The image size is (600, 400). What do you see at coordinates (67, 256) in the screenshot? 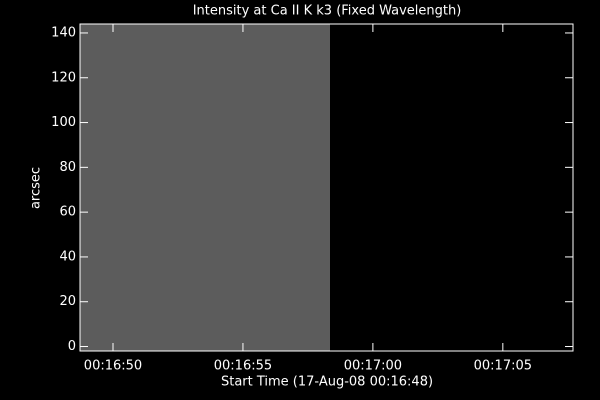
I see `y-tick-label: 40` at bounding box center [67, 256].